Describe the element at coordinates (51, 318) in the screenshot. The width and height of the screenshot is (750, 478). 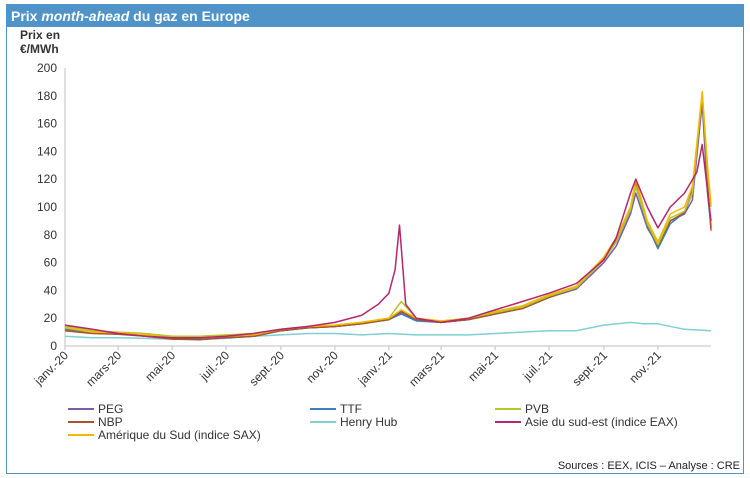
I see `y-tick-label: 20` at that location.